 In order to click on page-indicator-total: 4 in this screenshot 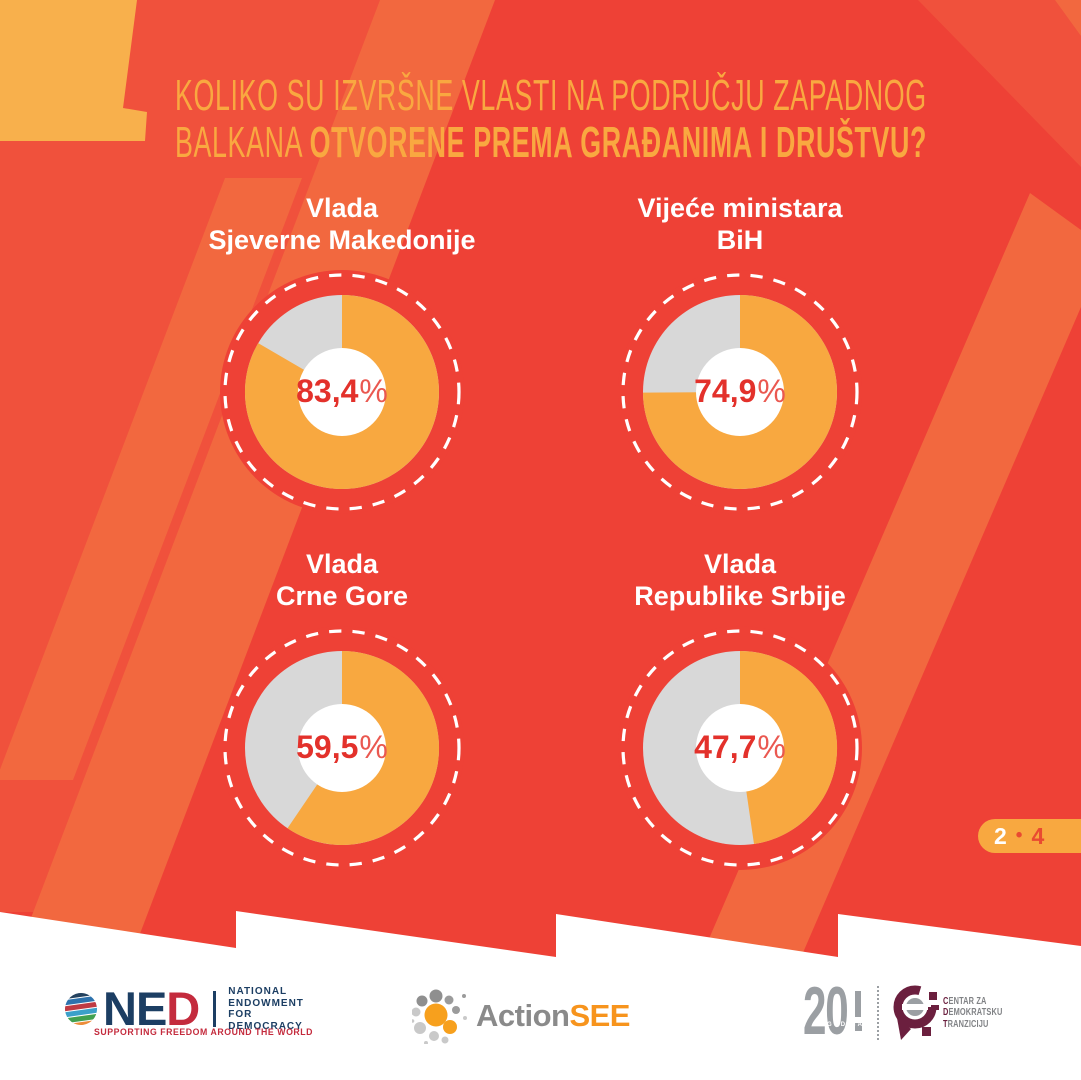, I will do `click(1038, 835)`.